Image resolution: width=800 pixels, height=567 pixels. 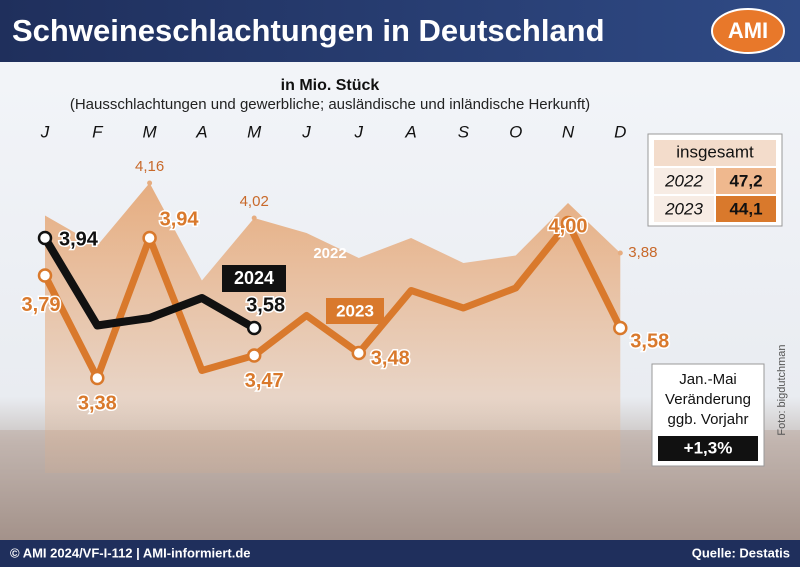 What do you see at coordinates (568, 131) in the screenshot?
I see `x-tick-label: N` at bounding box center [568, 131].